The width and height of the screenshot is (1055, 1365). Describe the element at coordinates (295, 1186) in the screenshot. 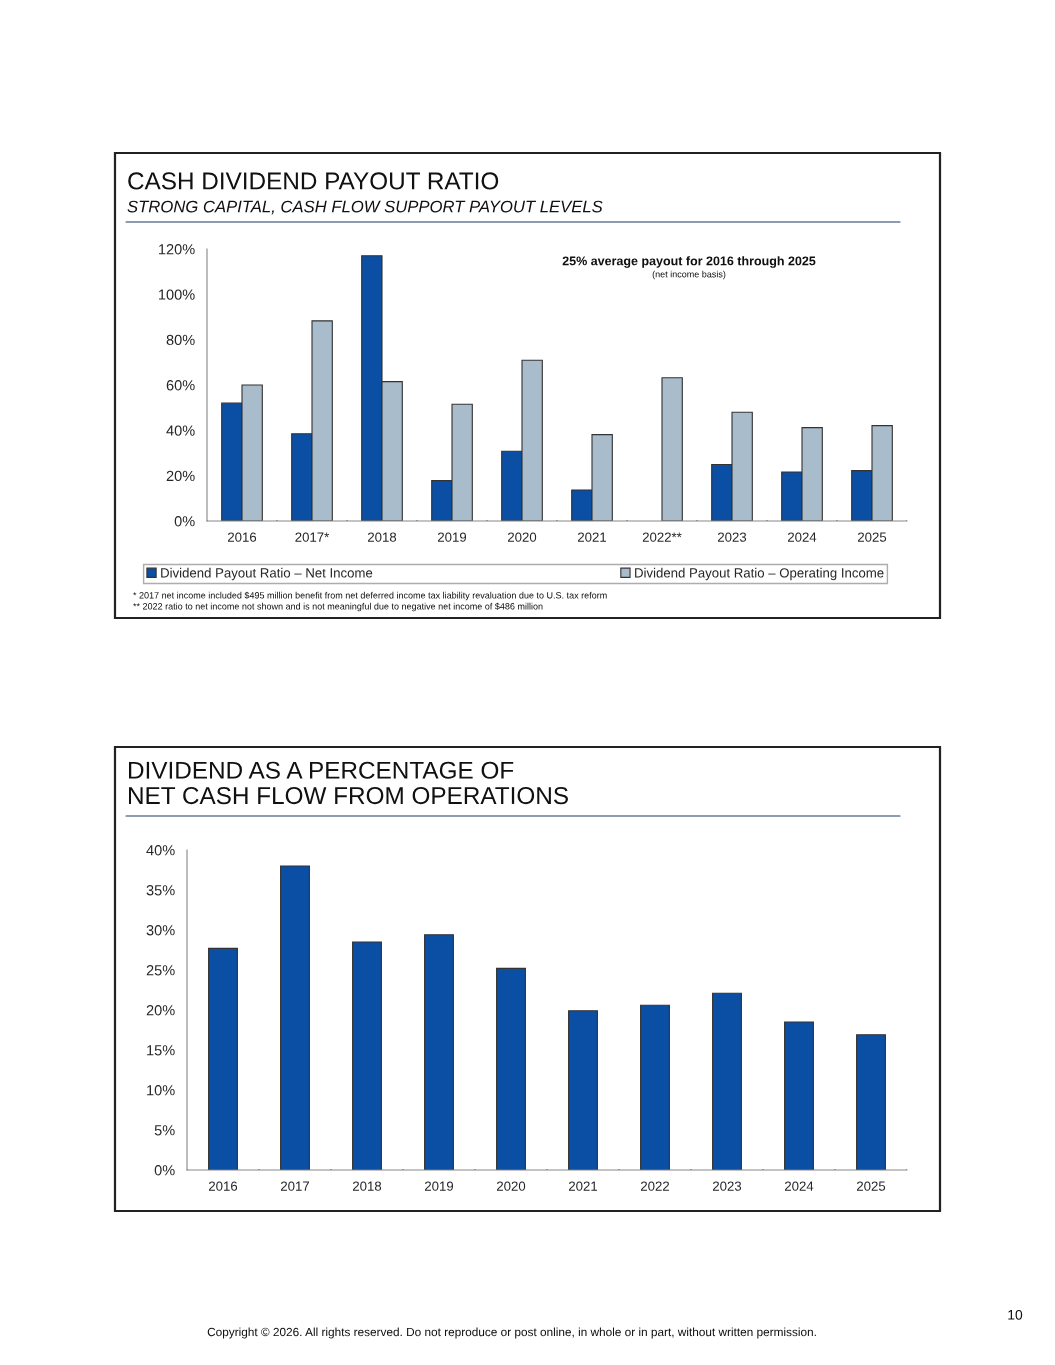

I see `x-tick-label: 2017` at that location.